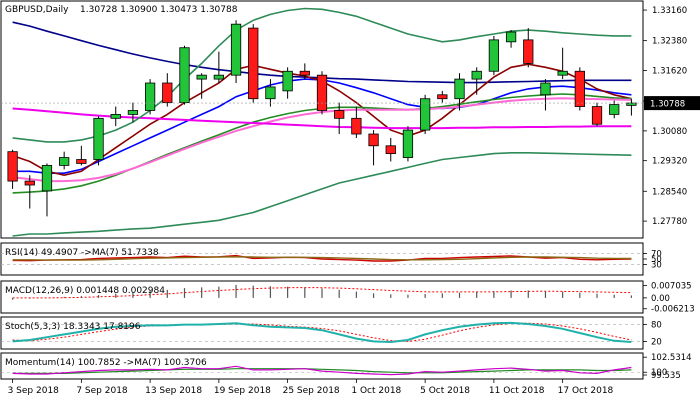 The image size is (700, 400). I want to click on momentum-panel-frame, so click(322, 366).